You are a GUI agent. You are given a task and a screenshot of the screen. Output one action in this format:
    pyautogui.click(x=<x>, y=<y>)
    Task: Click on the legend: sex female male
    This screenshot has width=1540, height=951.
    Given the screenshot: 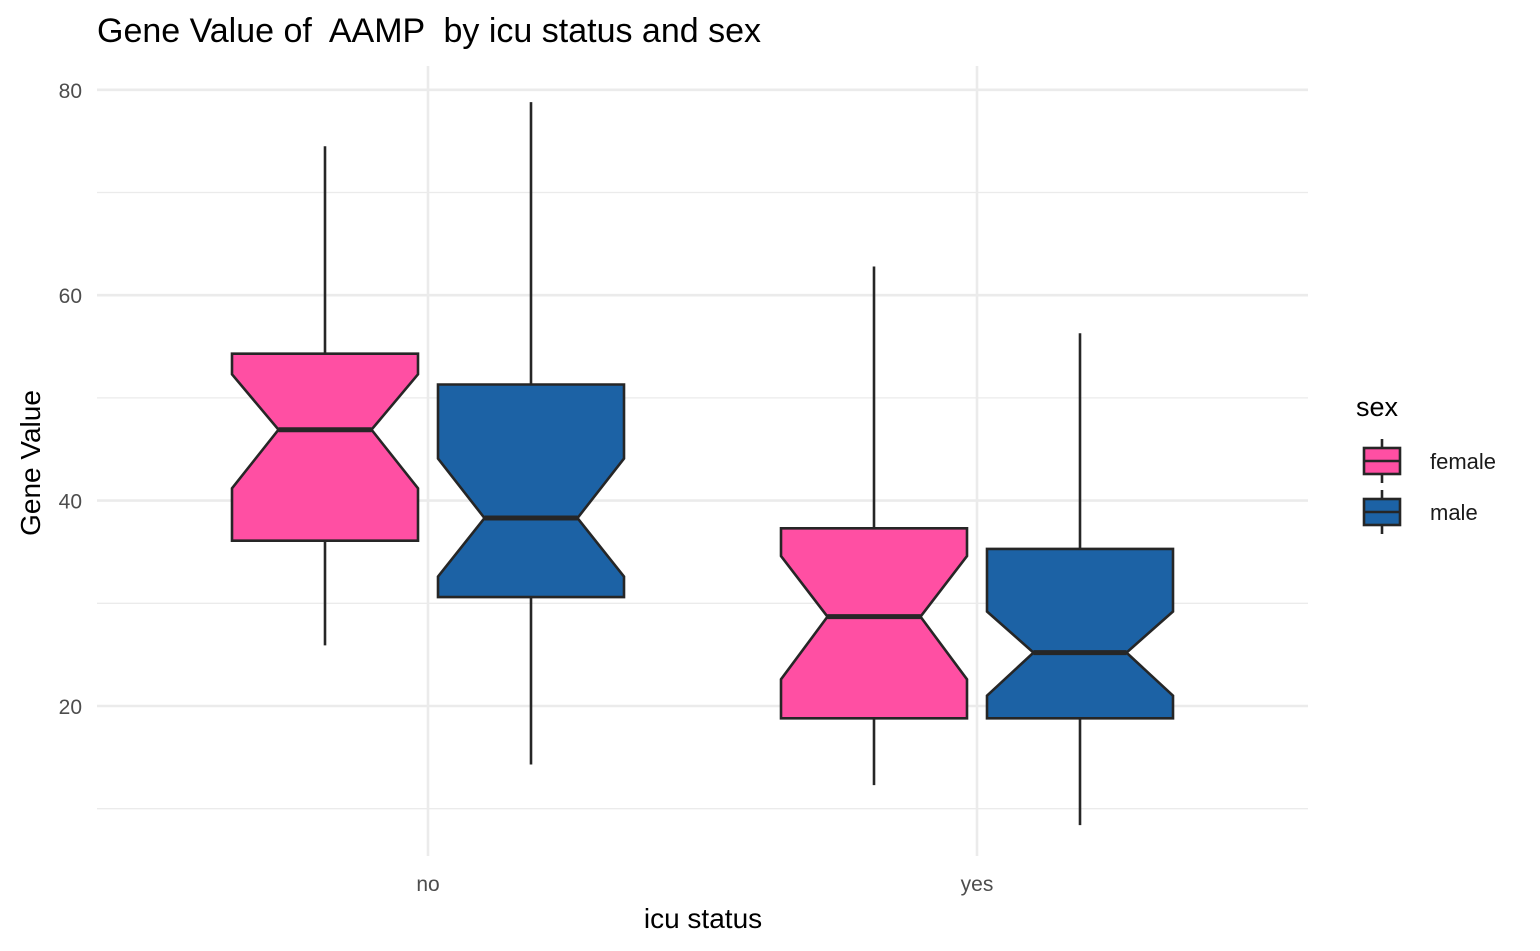 What is the action you would take?
    pyautogui.click(x=1426, y=463)
    